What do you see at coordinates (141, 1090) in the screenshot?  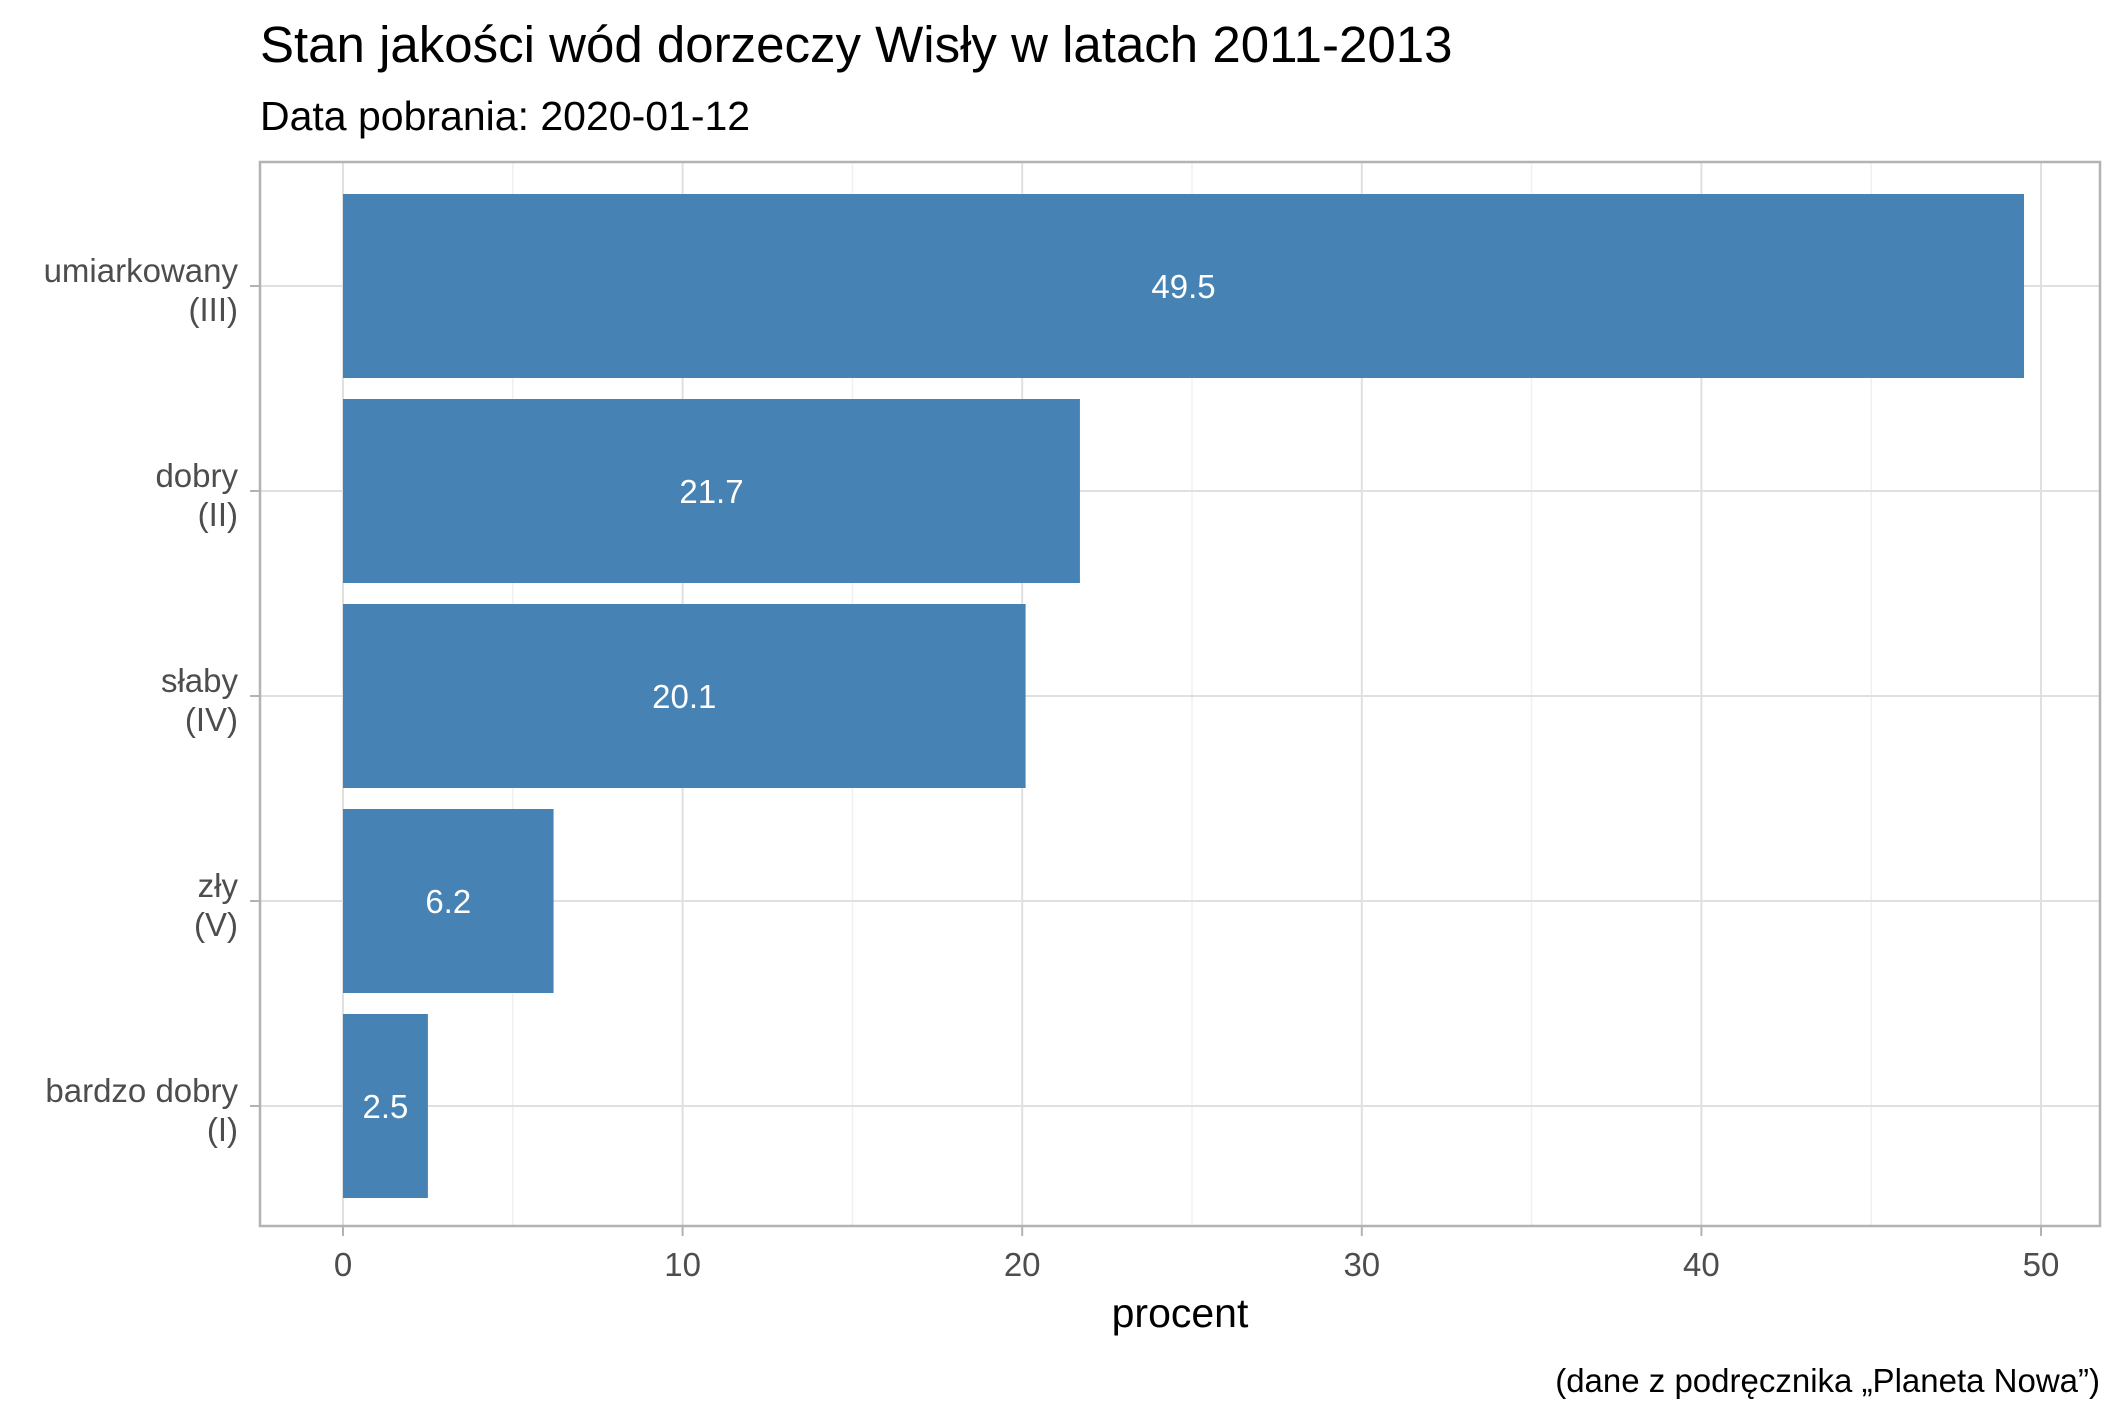 I see `category-label: bardzo dobry` at bounding box center [141, 1090].